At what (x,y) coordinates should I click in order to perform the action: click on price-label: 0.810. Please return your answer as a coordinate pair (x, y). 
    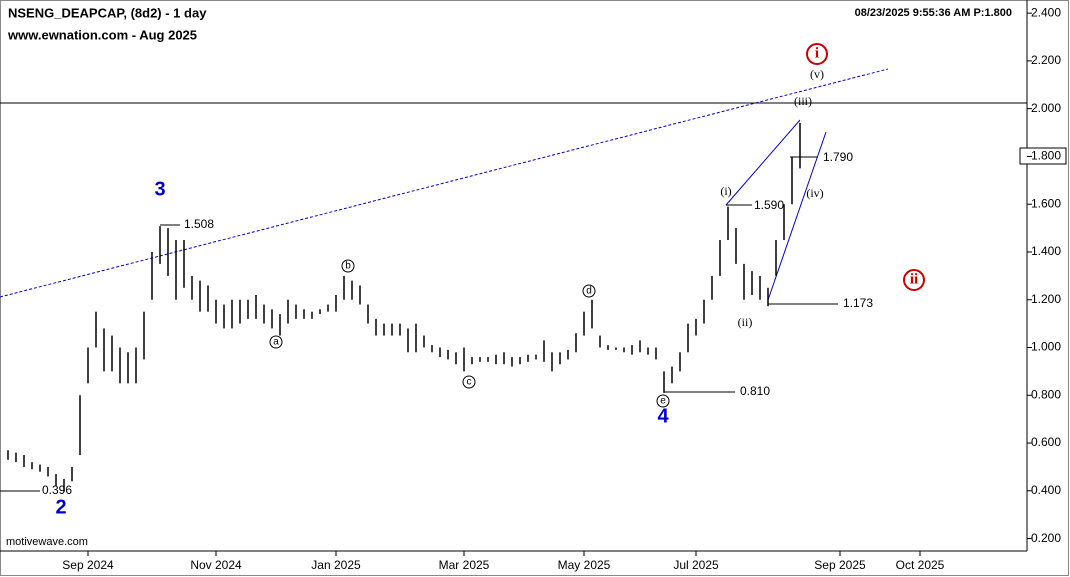
    Looking at the image, I should click on (755, 391).